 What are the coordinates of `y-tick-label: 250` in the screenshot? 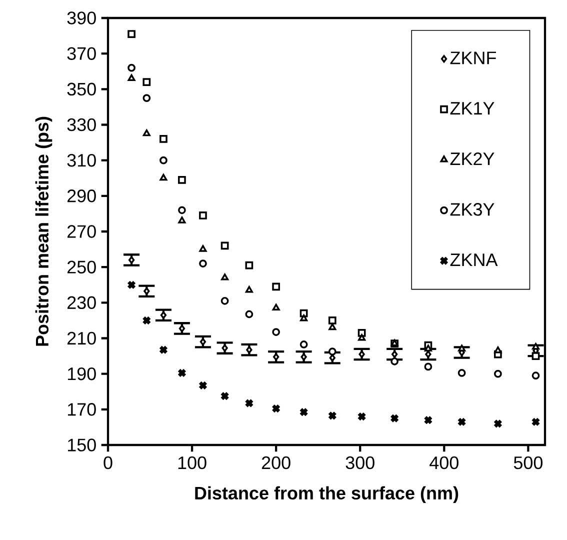 It's located at (81, 267).